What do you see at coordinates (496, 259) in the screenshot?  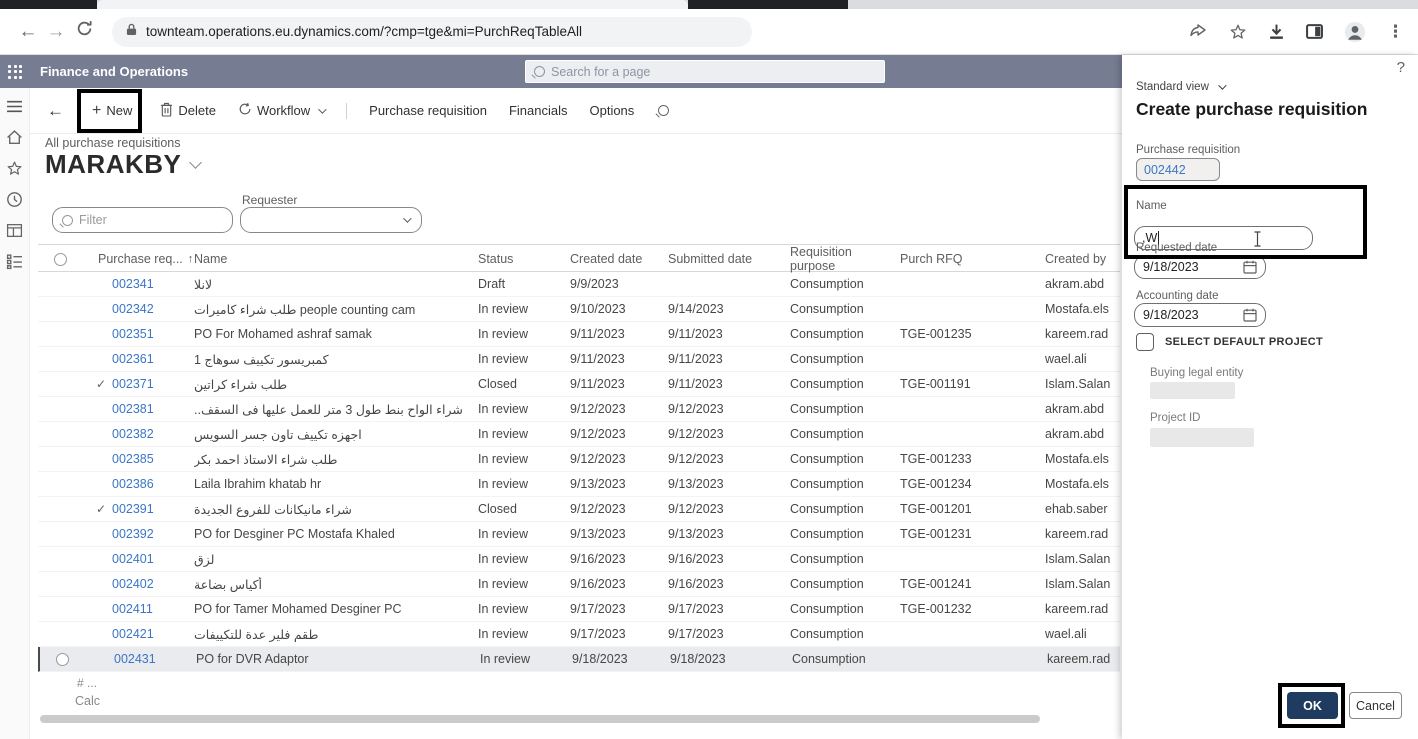 I see `column-status: Status` at bounding box center [496, 259].